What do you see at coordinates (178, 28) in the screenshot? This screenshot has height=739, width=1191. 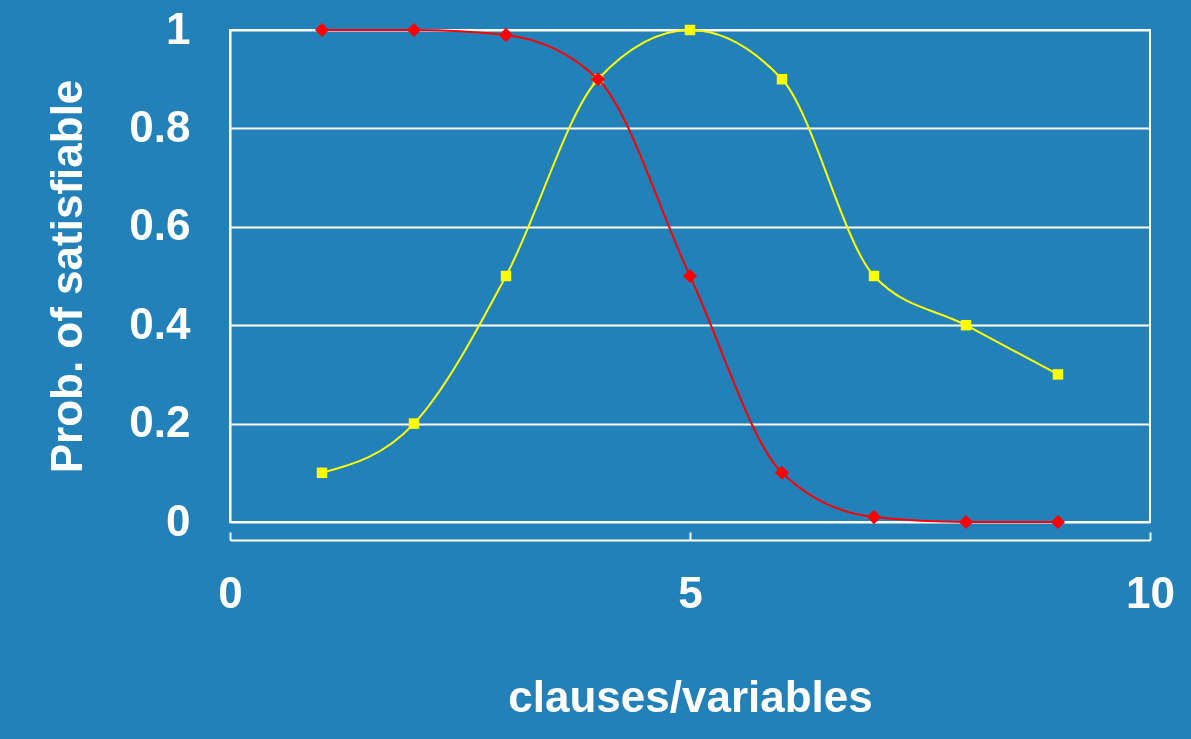 I see `y-tick-label: 1` at bounding box center [178, 28].